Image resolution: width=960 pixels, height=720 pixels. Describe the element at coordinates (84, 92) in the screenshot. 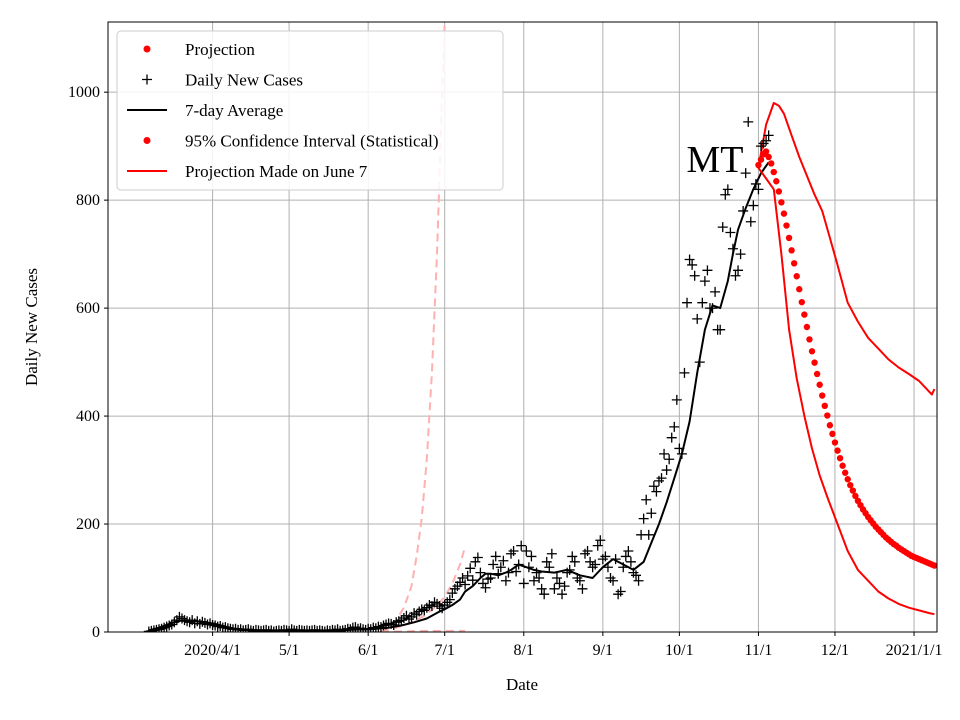

I see `y-tick-label: 1000` at that location.